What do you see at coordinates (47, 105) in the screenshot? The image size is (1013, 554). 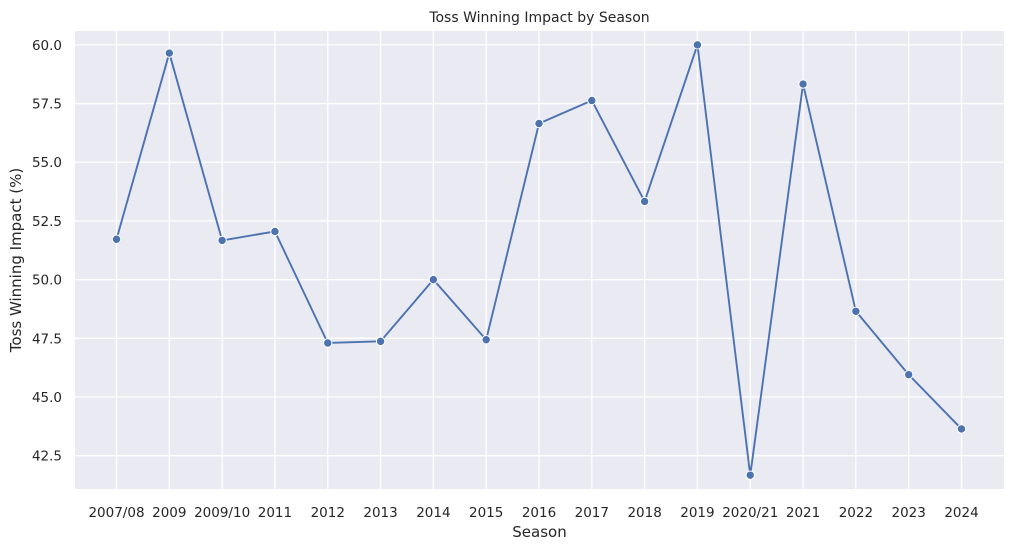 I see `y-tick-label: 57.5` at bounding box center [47, 105].